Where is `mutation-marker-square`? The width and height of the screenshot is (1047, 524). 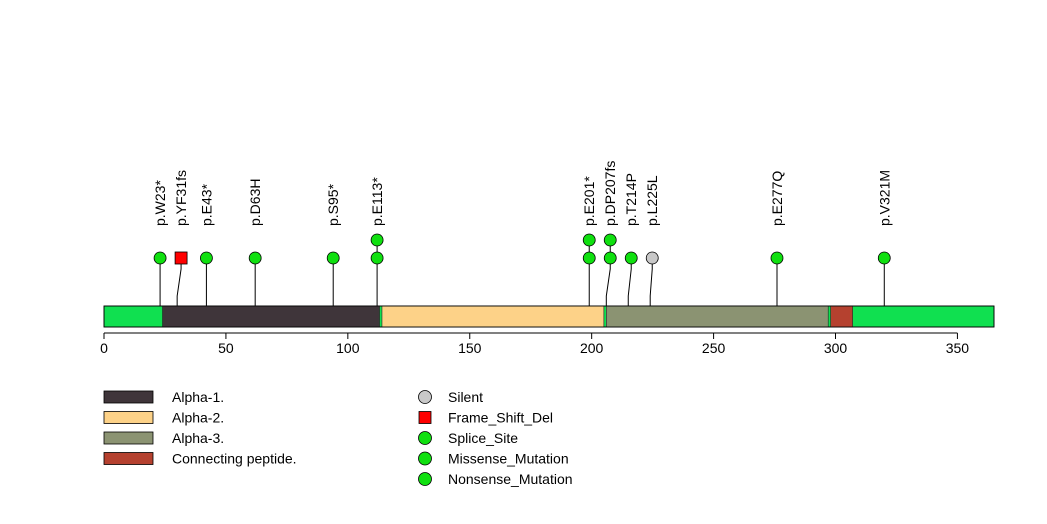 mutation-marker-square is located at coordinates (181, 258).